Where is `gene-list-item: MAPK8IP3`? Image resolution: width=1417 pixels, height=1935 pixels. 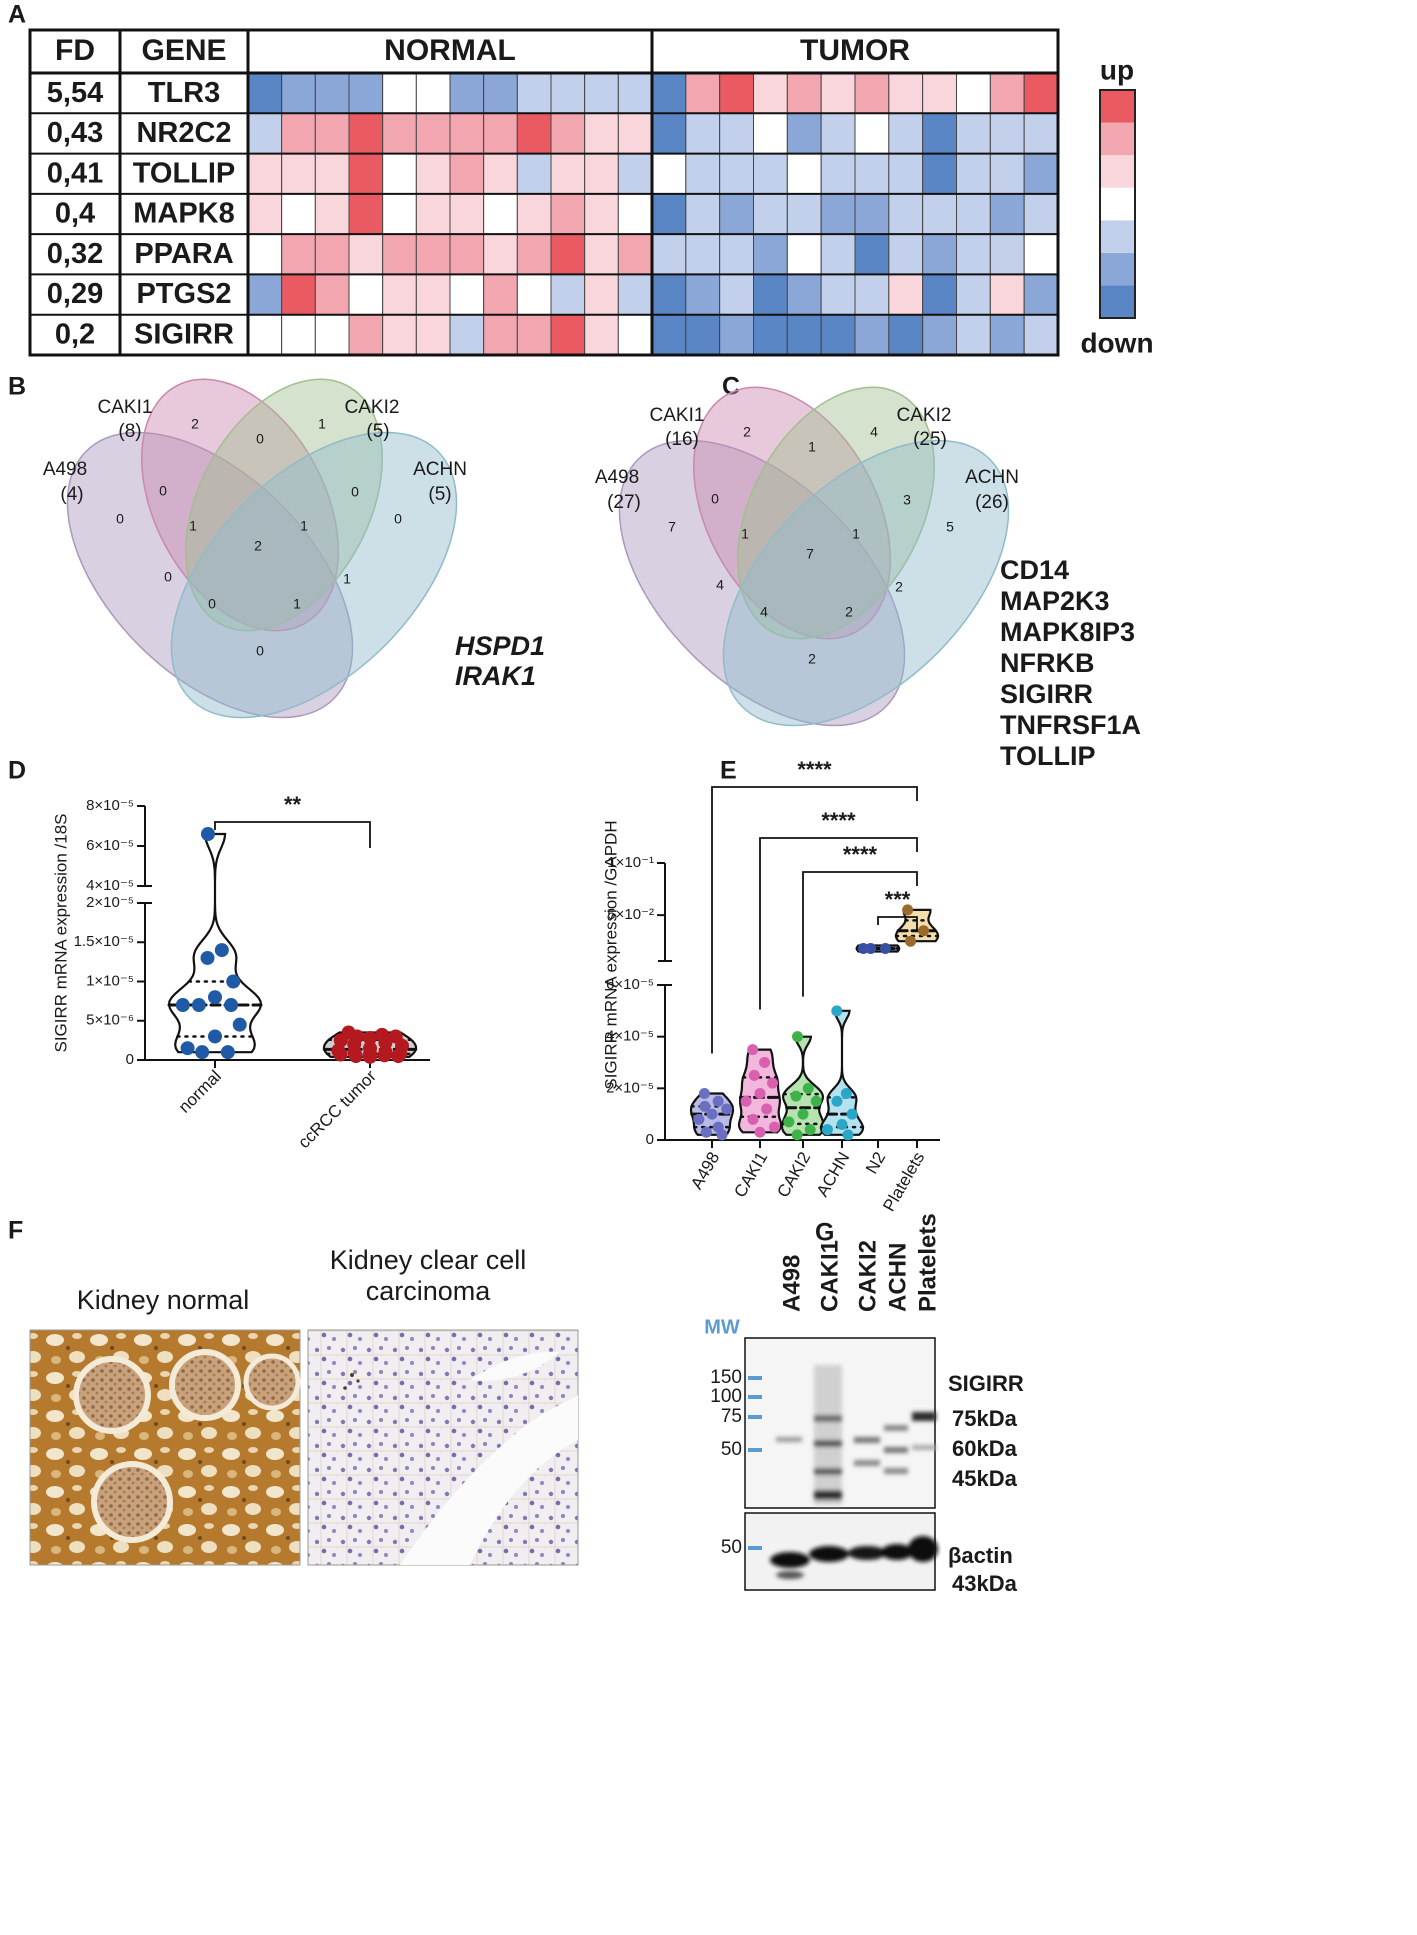 gene-list-item: MAPK8IP3 is located at coordinates (1067, 632).